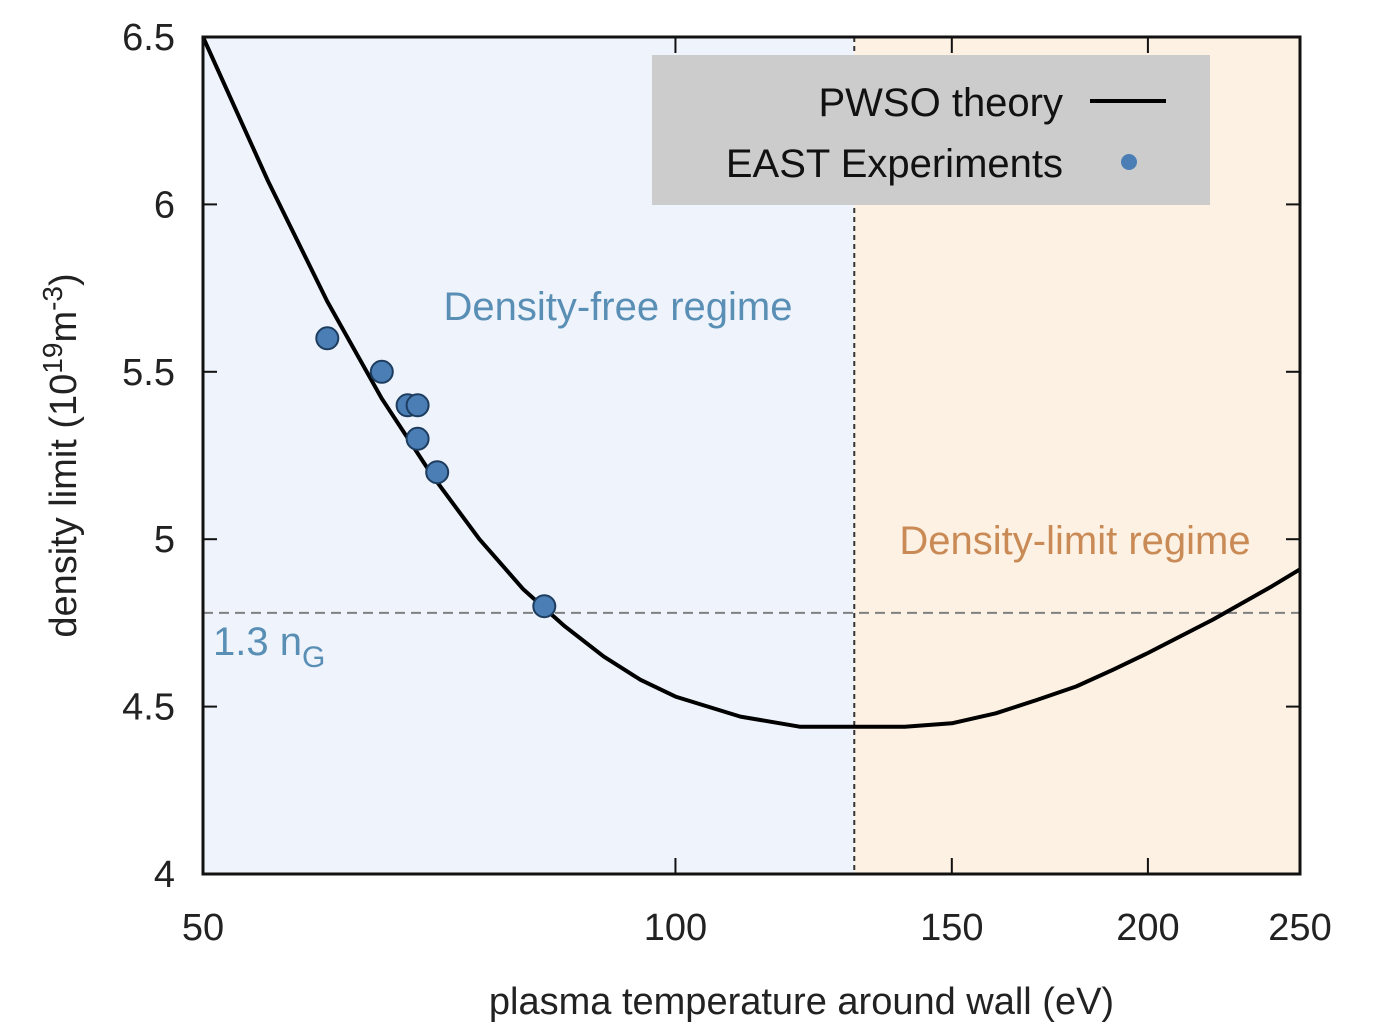  What do you see at coordinates (64, 279) in the screenshot?
I see `y-axis-label-end: )` at bounding box center [64, 279].